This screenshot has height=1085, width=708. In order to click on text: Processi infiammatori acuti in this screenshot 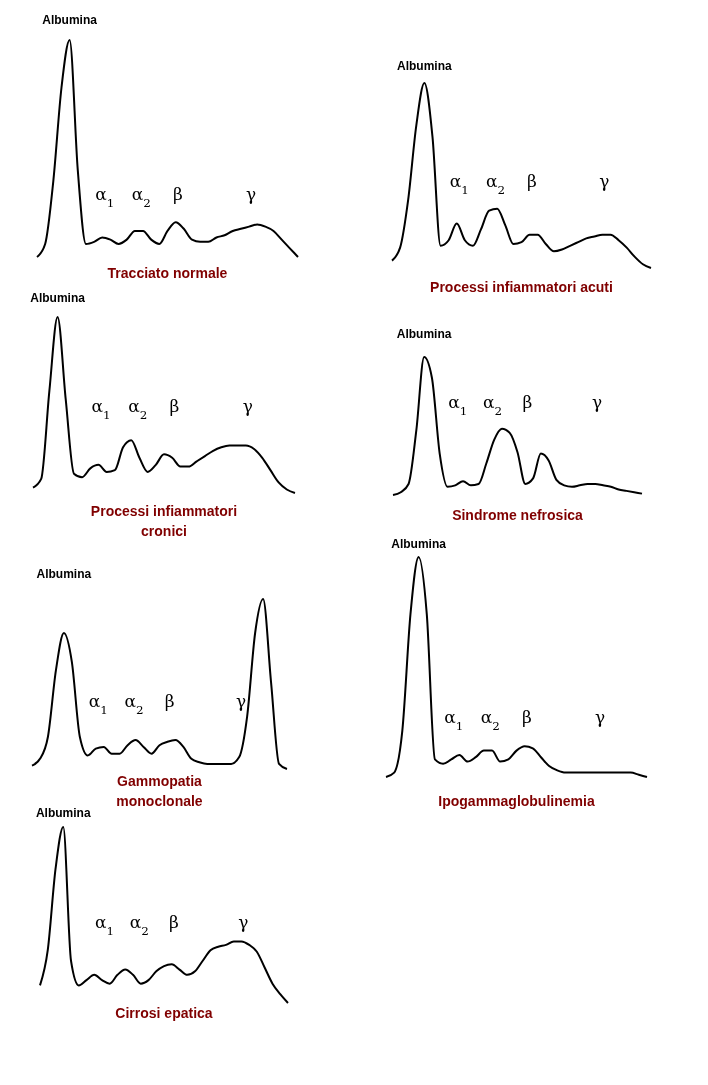, I will do `click(521, 287)`.